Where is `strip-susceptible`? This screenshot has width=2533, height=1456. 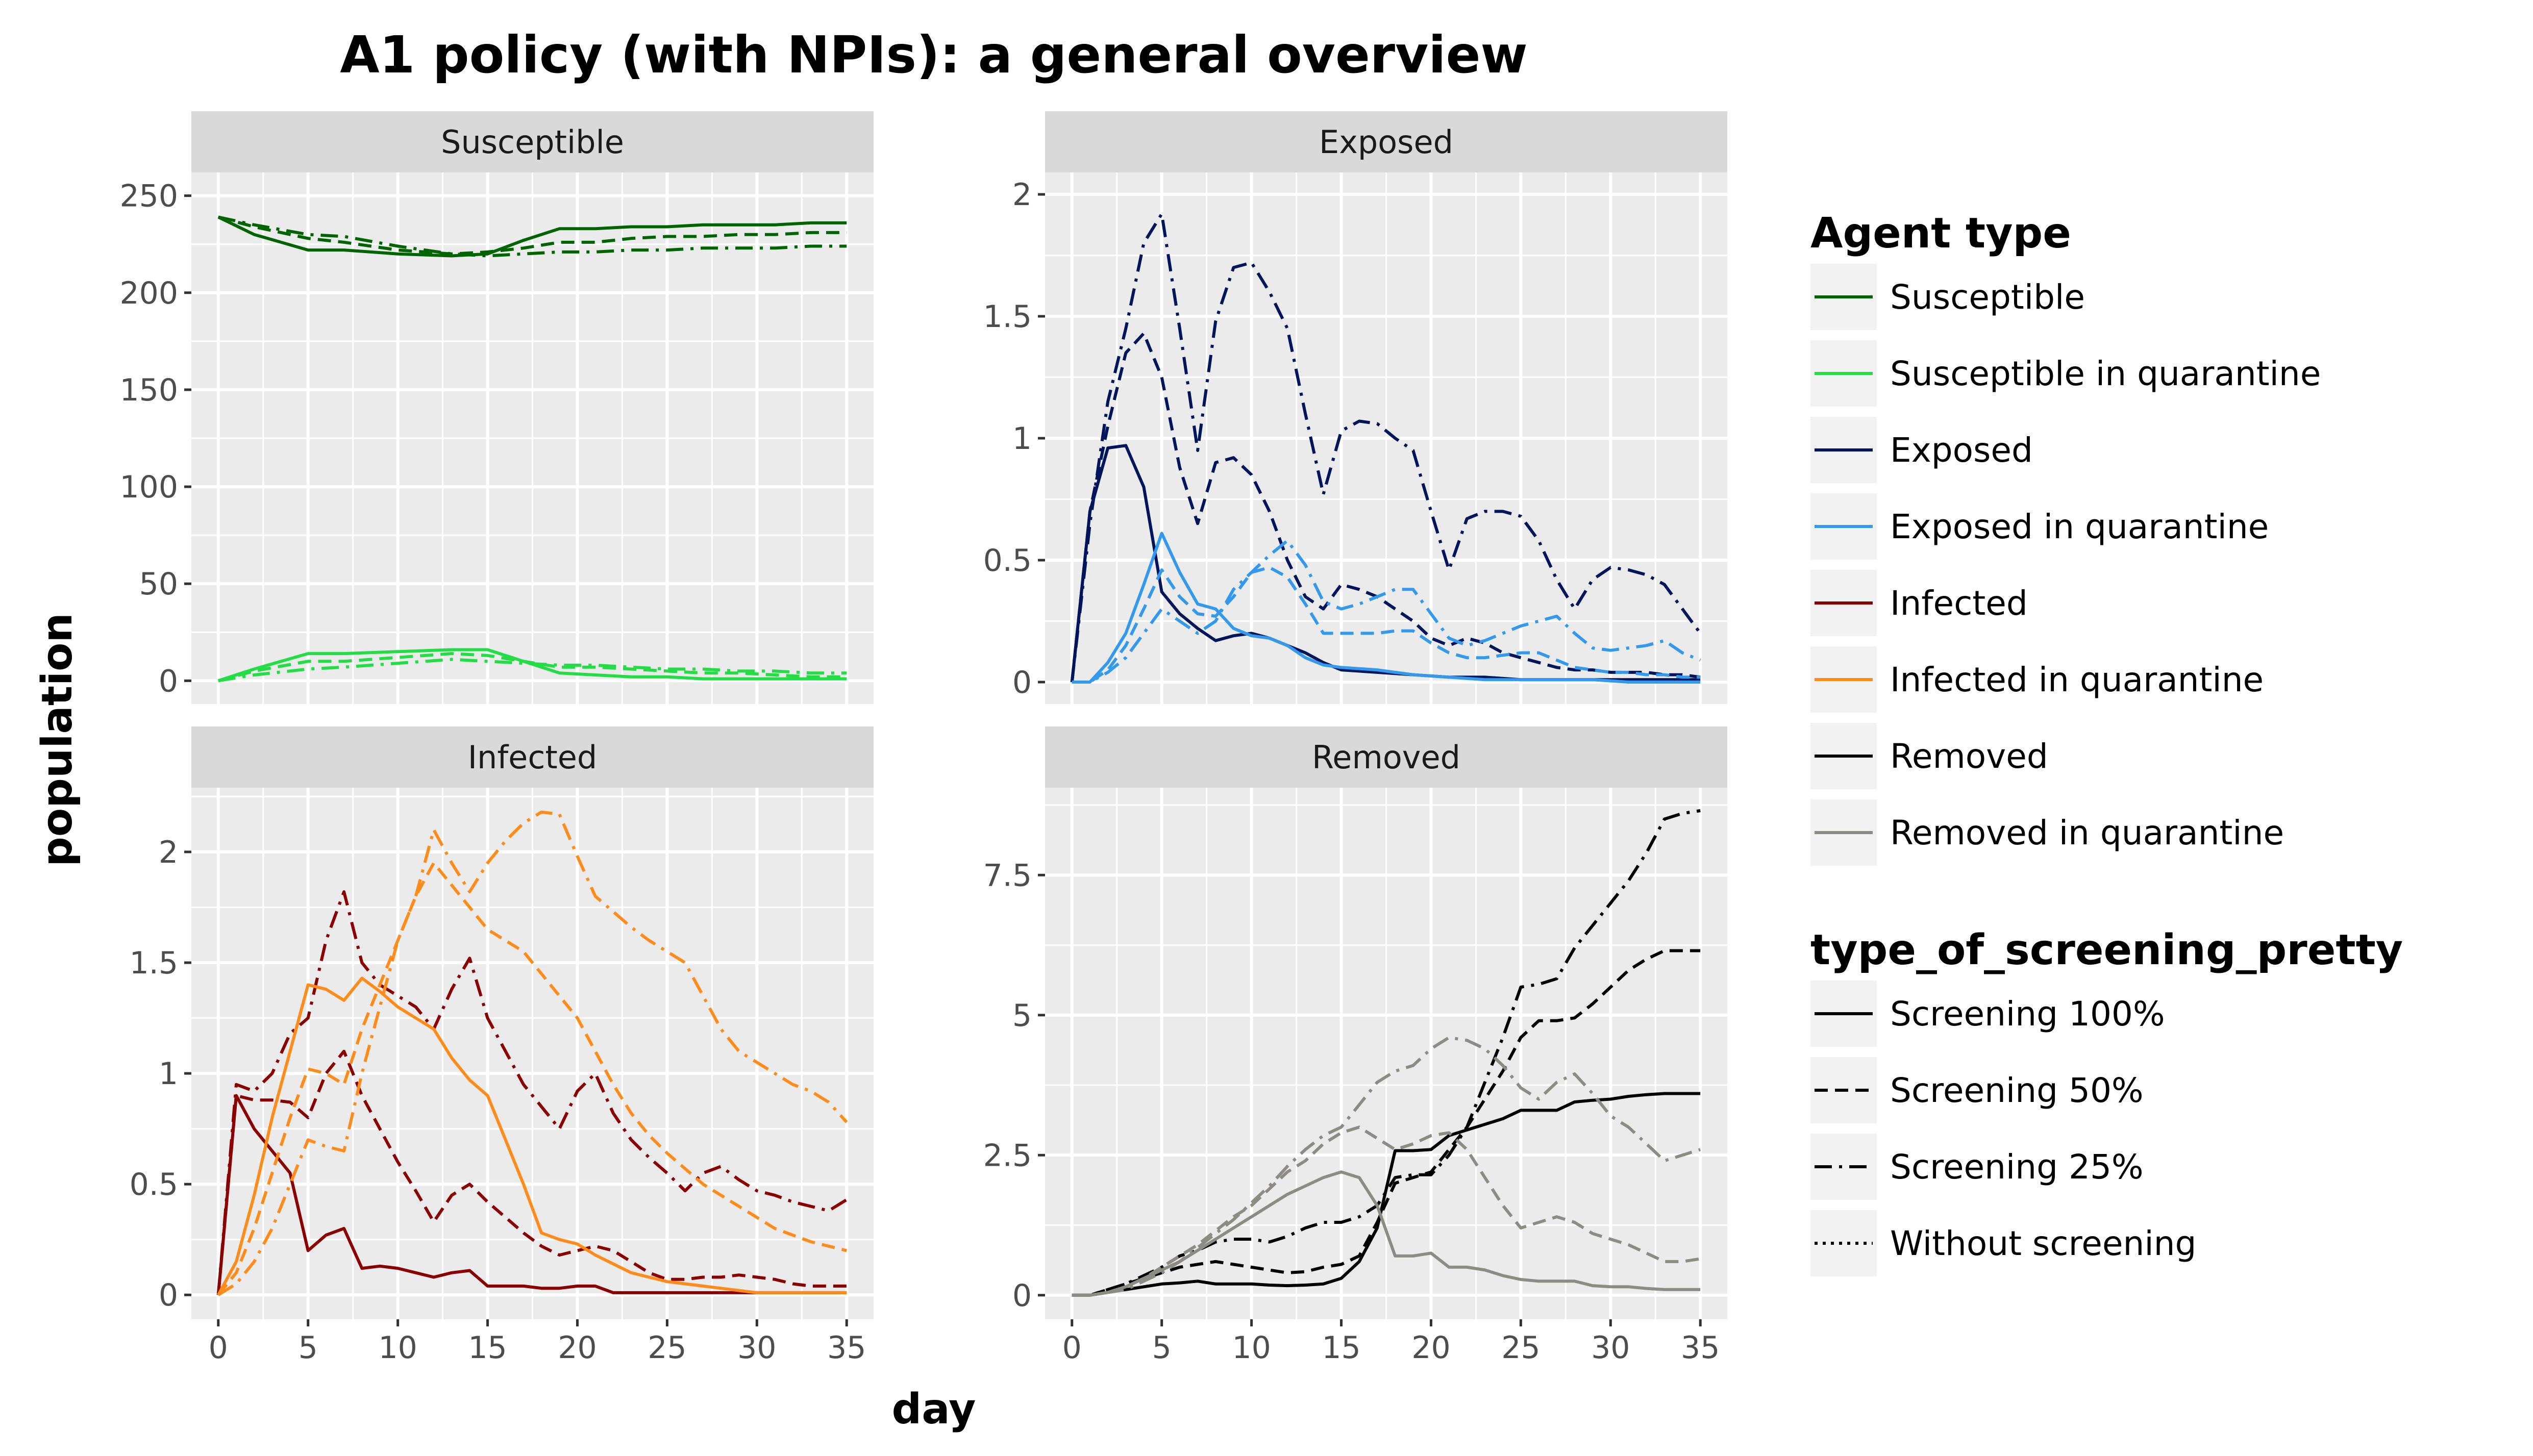
strip-susceptible is located at coordinates (533, 141).